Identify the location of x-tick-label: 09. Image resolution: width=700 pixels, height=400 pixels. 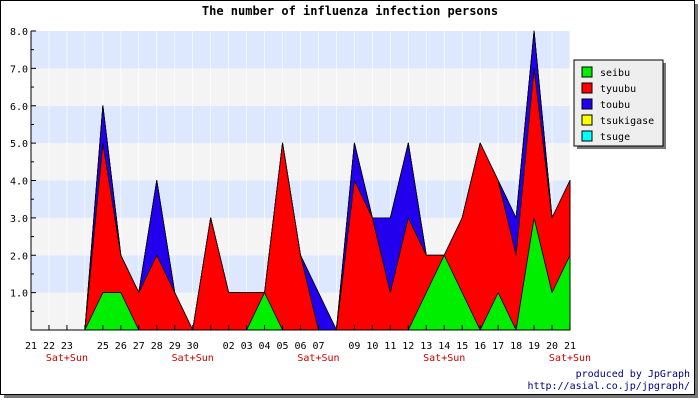
(354, 346).